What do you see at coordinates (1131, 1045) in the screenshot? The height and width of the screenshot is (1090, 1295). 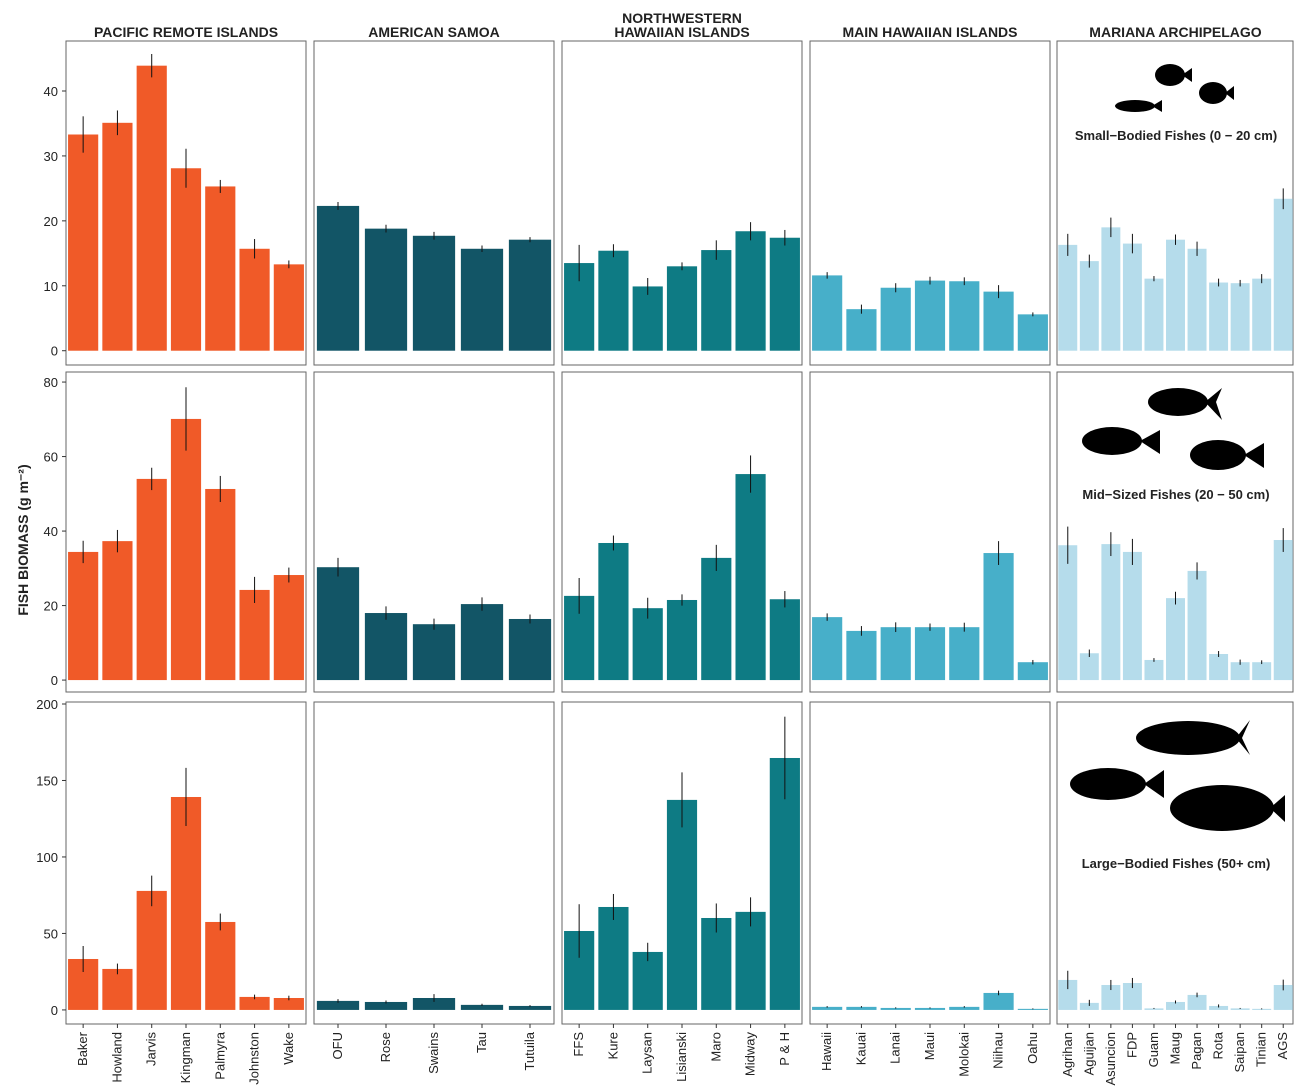 I see `x-tick-label: FDP` at bounding box center [1131, 1045].